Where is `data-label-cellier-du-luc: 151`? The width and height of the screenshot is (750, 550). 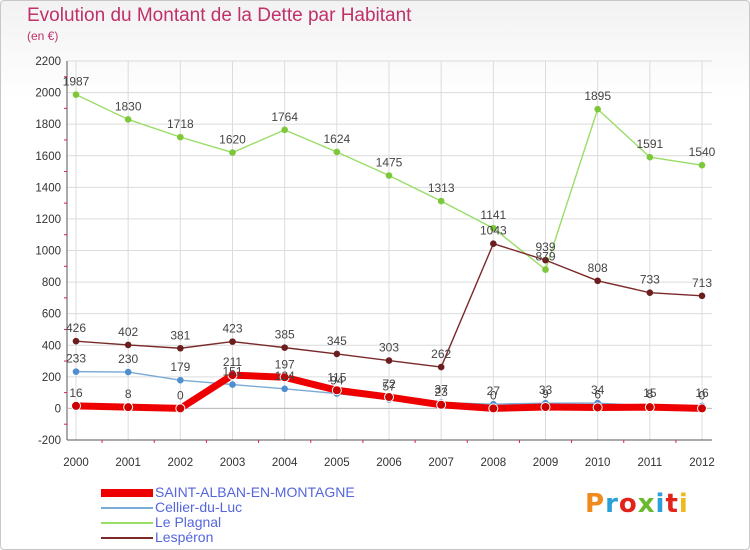 data-label-cellier-du-luc: 151 is located at coordinates (232, 372).